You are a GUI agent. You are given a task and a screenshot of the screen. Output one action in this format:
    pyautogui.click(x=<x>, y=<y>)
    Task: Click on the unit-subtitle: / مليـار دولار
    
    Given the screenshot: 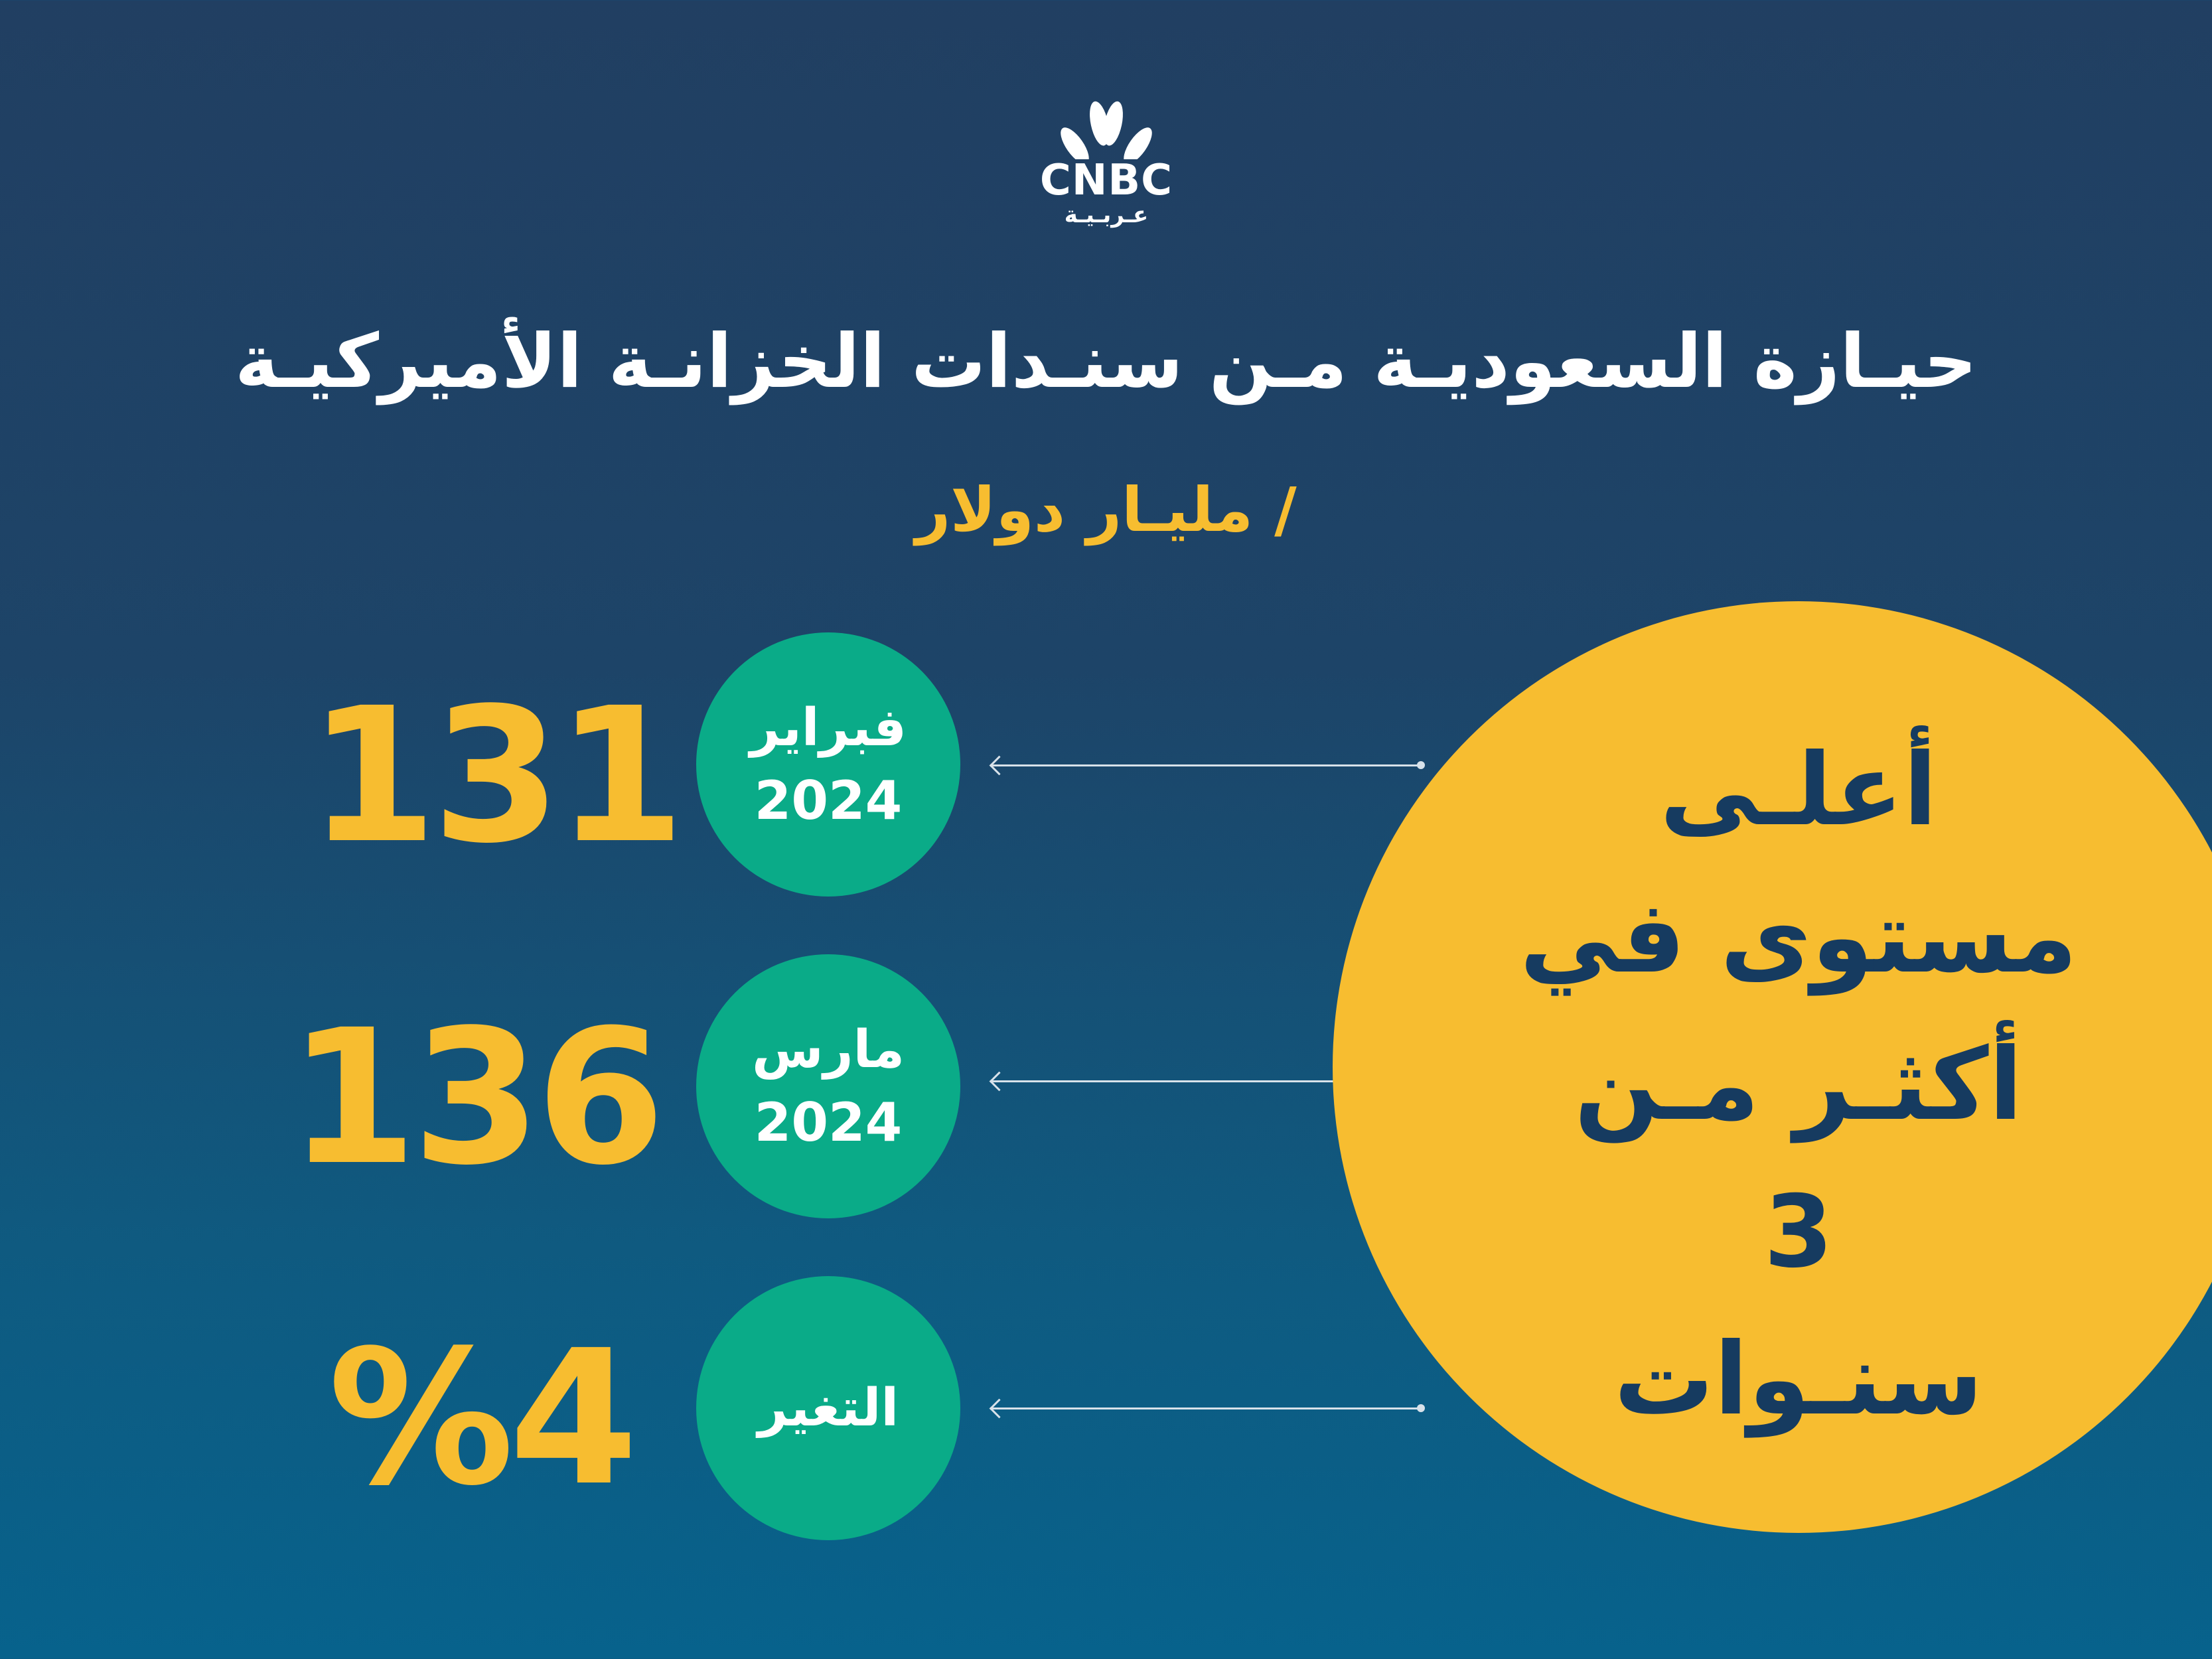 What is the action you would take?
    pyautogui.click(x=1106, y=509)
    